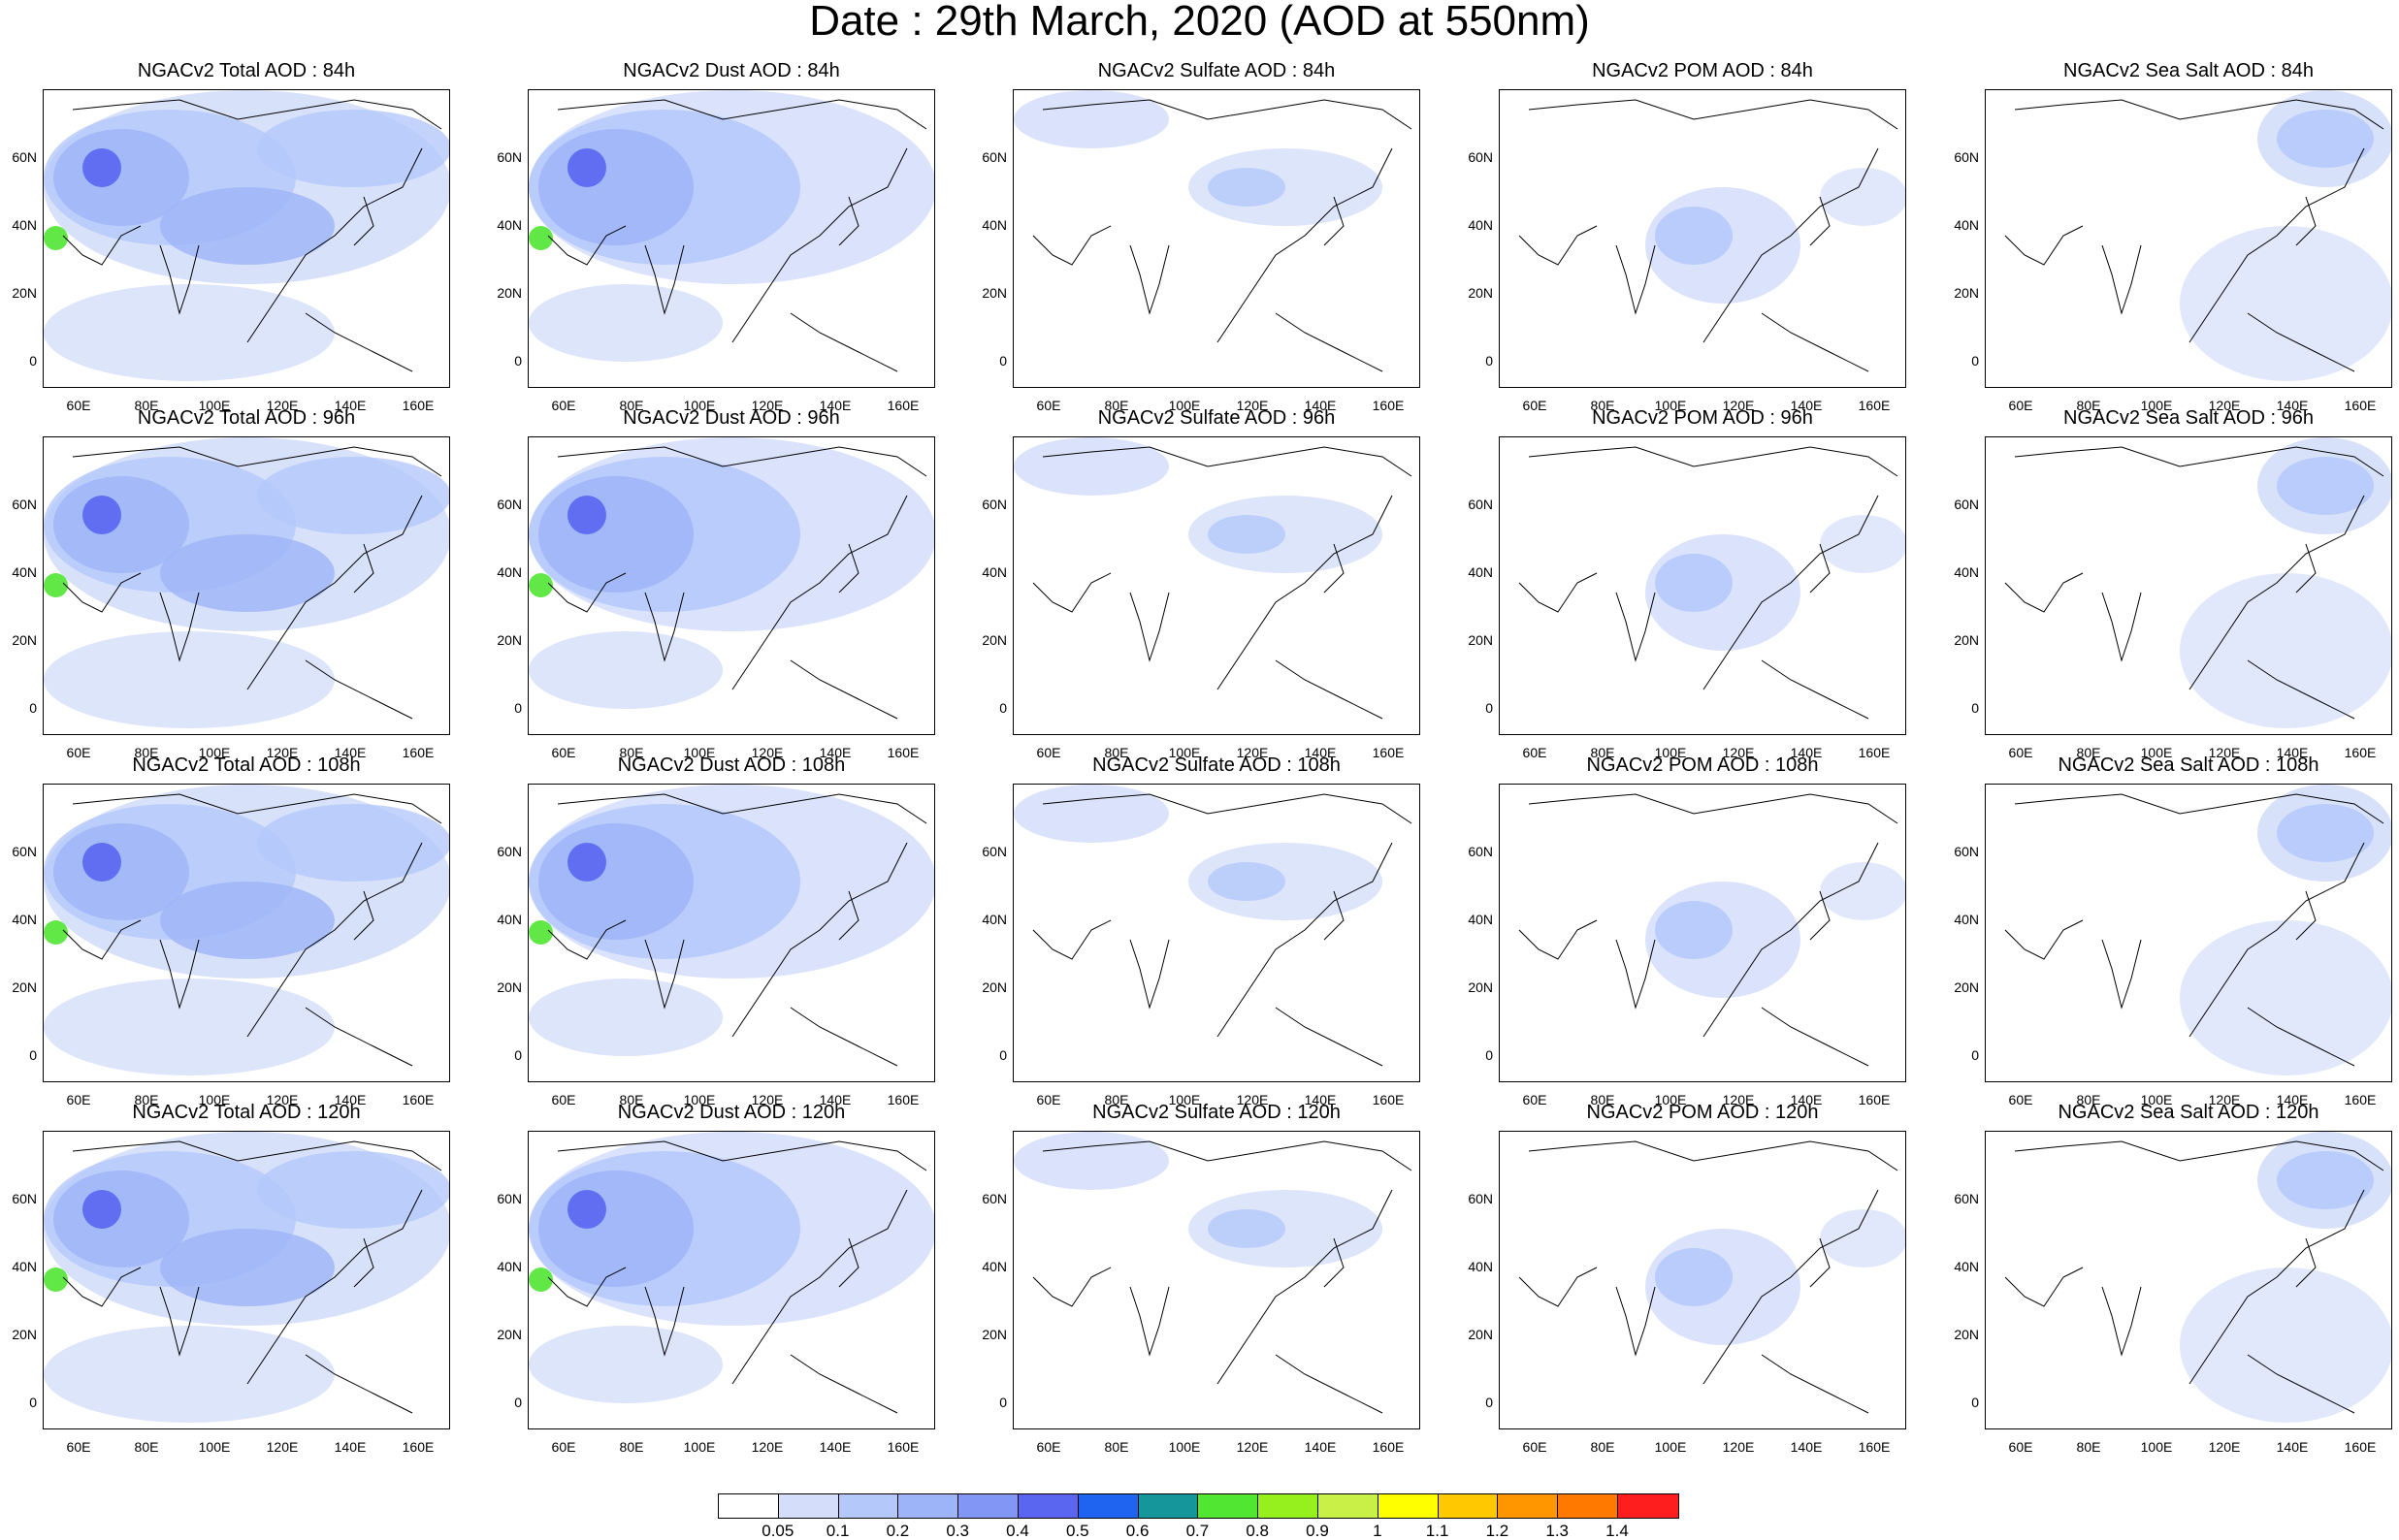 The height and width of the screenshot is (1540, 2399). What do you see at coordinates (2188, 70) in the screenshot?
I see `panel-title: NGACv2 Sea Salt AOD : 84h` at bounding box center [2188, 70].